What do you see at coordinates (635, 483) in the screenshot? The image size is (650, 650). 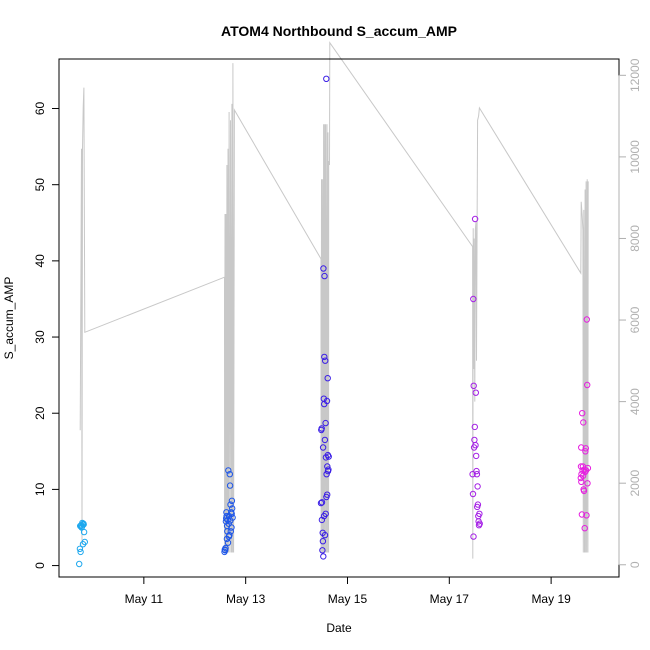 I see `y2-tick-label: 2000` at bounding box center [635, 483].